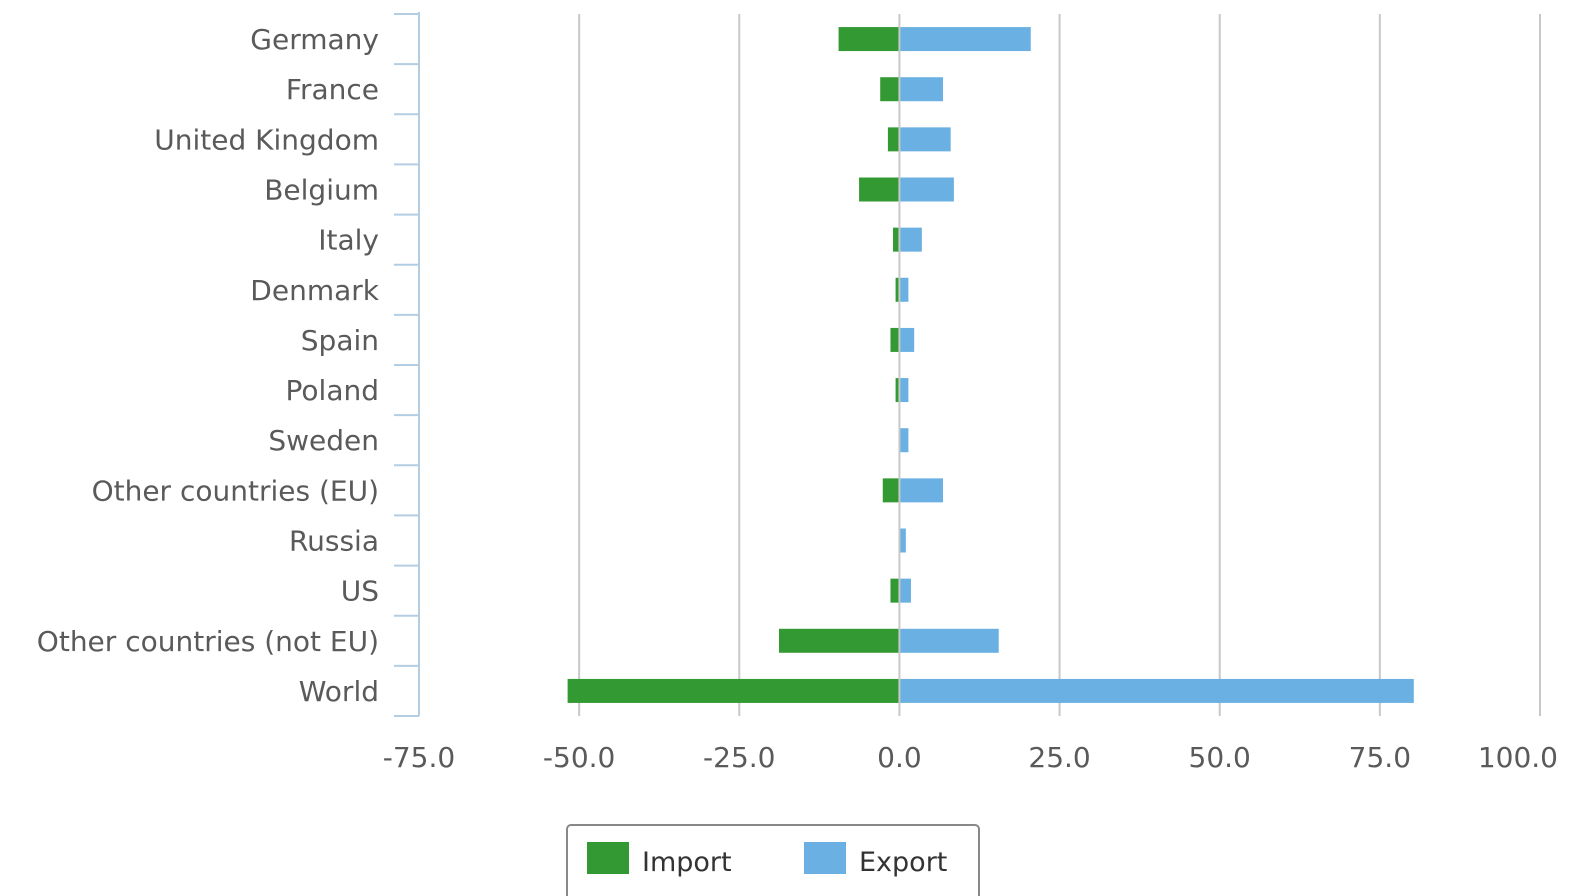 This screenshot has height=896, width=1579. I want to click on x-tick-label: 0.0, so click(899, 757).